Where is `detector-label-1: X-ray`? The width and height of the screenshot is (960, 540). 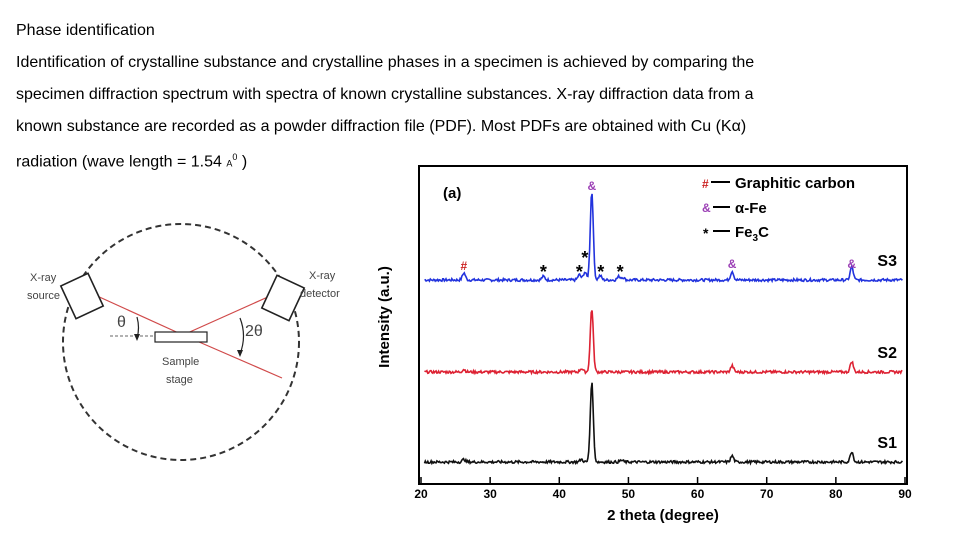 detector-label-1: X-ray is located at coordinates (322, 276).